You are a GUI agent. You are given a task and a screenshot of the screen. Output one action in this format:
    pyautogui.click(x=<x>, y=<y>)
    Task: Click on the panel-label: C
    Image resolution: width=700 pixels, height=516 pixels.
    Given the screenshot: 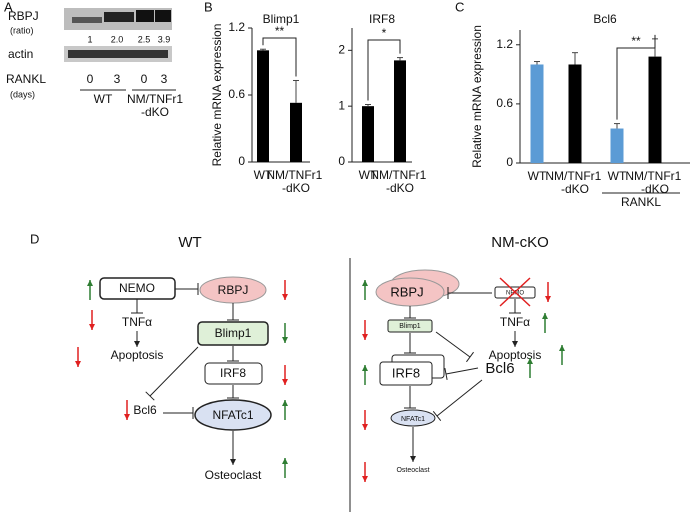 What is the action you would take?
    pyautogui.click(x=459, y=7)
    